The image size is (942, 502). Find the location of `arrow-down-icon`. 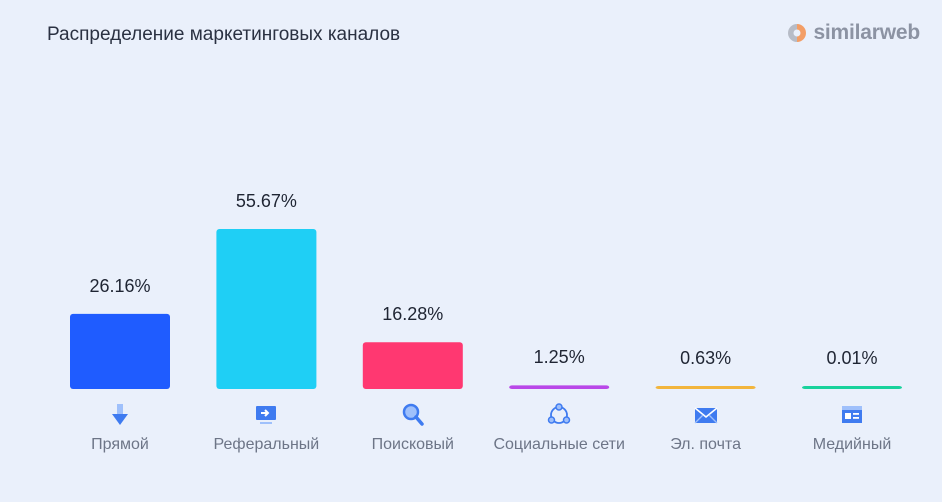

arrow-down-icon is located at coordinates (120, 415).